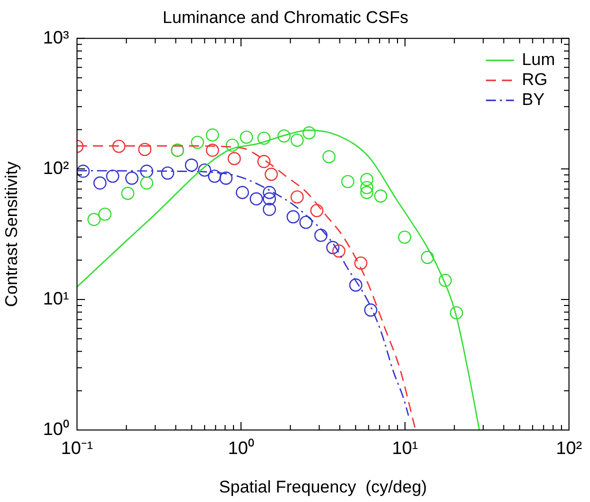 The width and height of the screenshot is (590, 502). Describe the element at coordinates (323, 486) in the screenshot. I see `x-axis-title: Spatial Frequency (cy/deg)` at that location.